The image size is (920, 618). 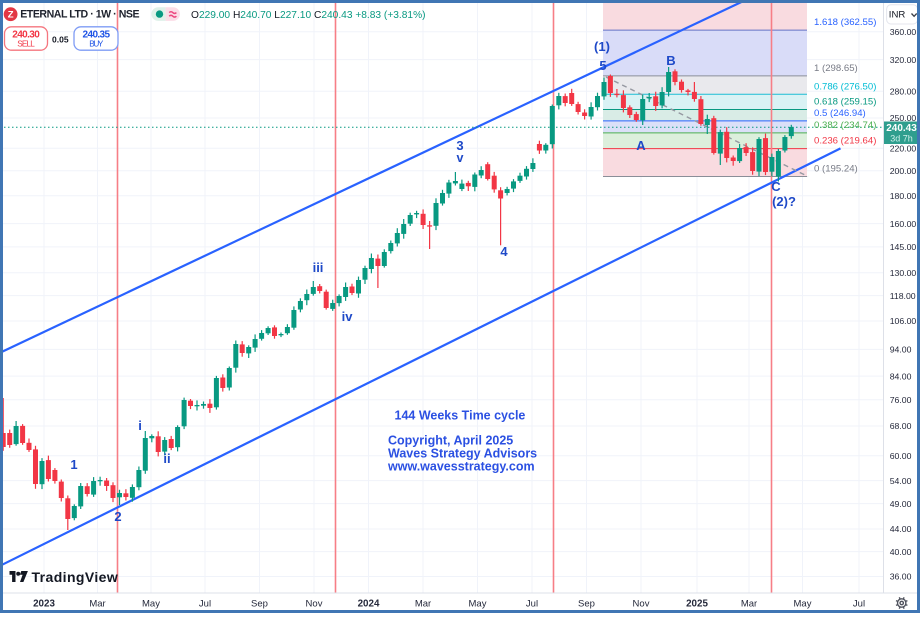 What do you see at coordinates (903, 321) in the screenshot?
I see `svg-text: 106.00` at bounding box center [903, 321].